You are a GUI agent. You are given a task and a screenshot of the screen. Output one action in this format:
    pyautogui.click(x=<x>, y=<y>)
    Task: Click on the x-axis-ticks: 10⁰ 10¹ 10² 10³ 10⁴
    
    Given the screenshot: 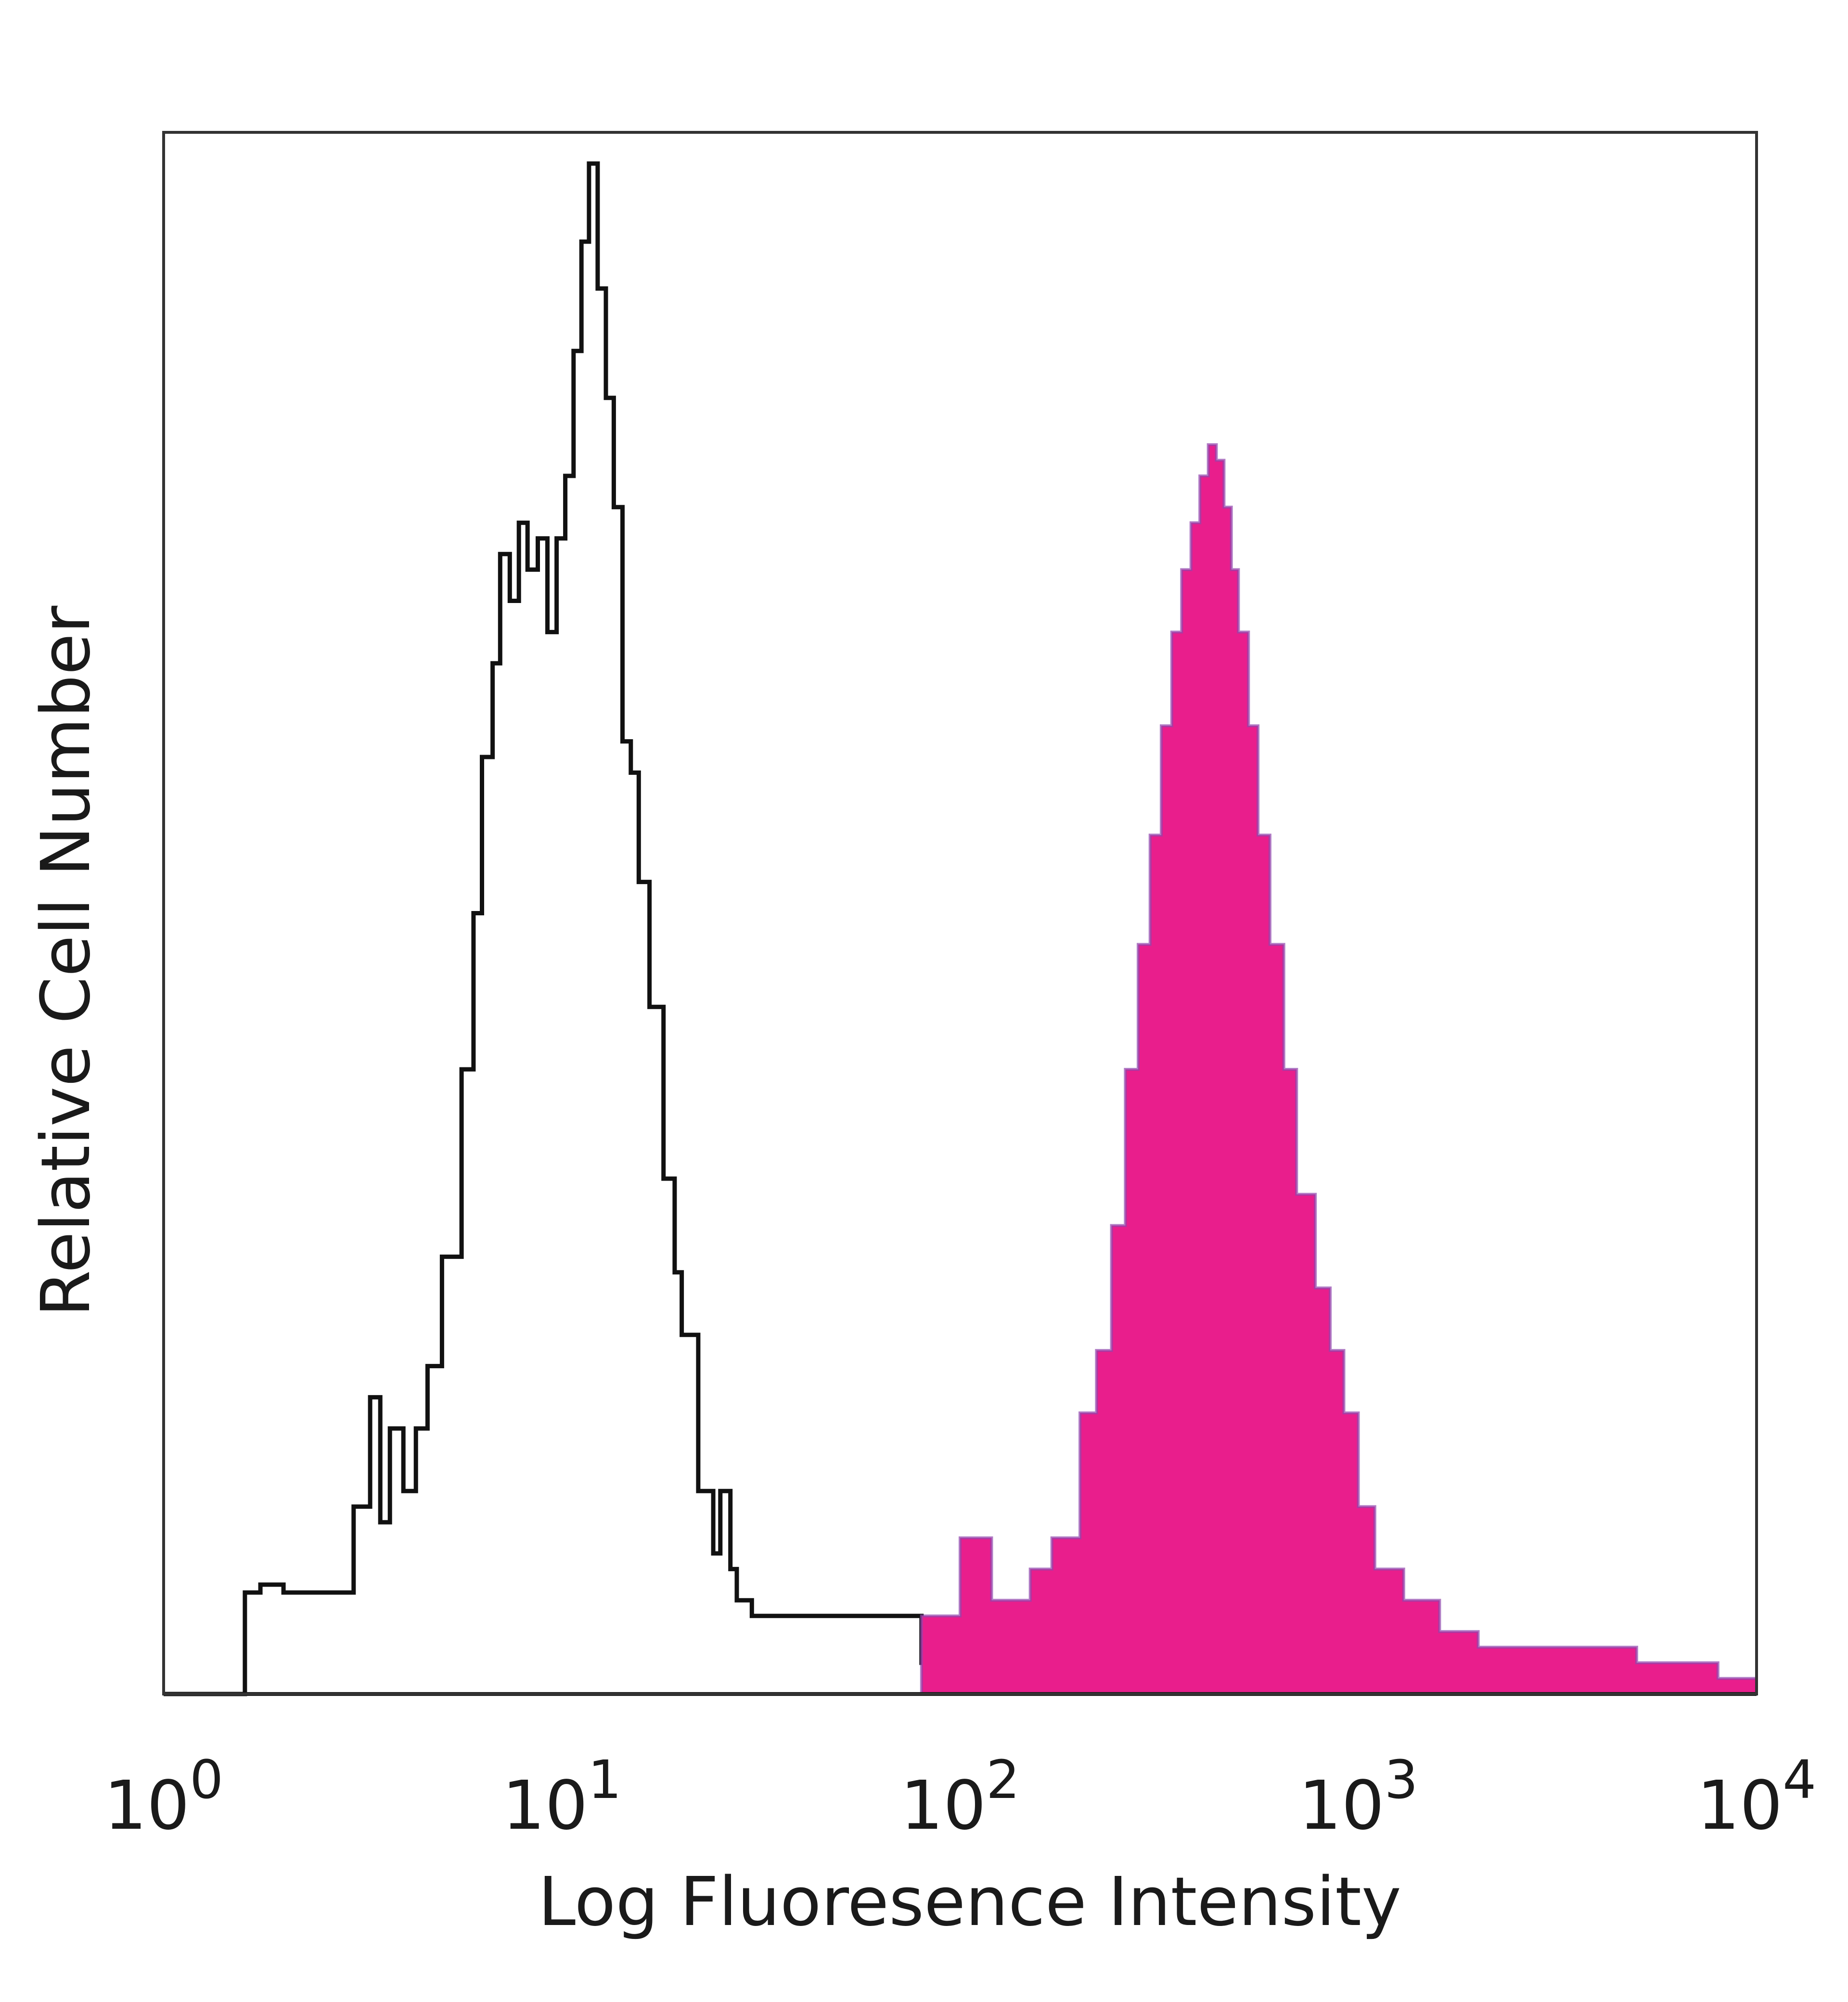 What is the action you would take?
    pyautogui.click(x=960, y=1797)
    